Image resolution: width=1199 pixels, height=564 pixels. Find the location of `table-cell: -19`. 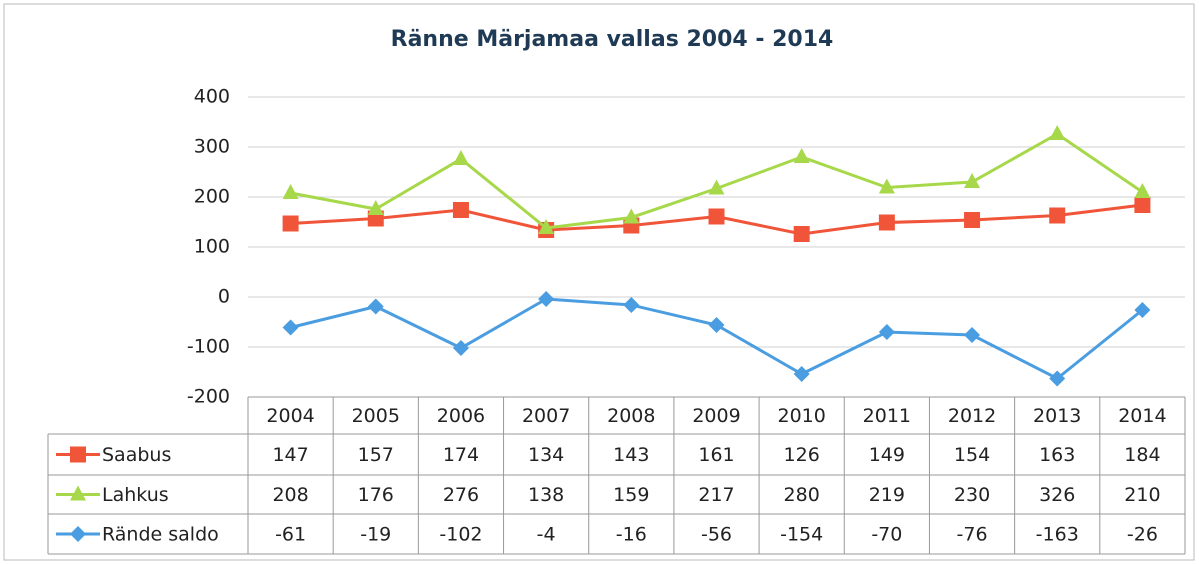

table-cell: -19 is located at coordinates (375, 535).